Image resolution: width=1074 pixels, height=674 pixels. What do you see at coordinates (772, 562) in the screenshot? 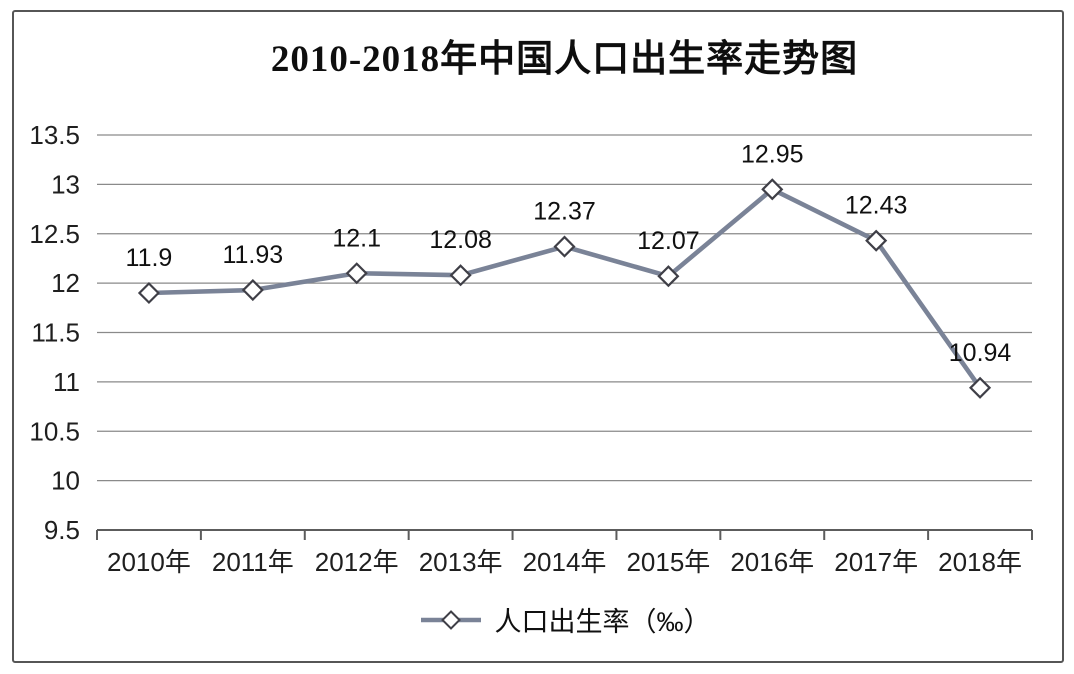
I see `x-tick-label: 2016年` at bounding box center [772, 562].